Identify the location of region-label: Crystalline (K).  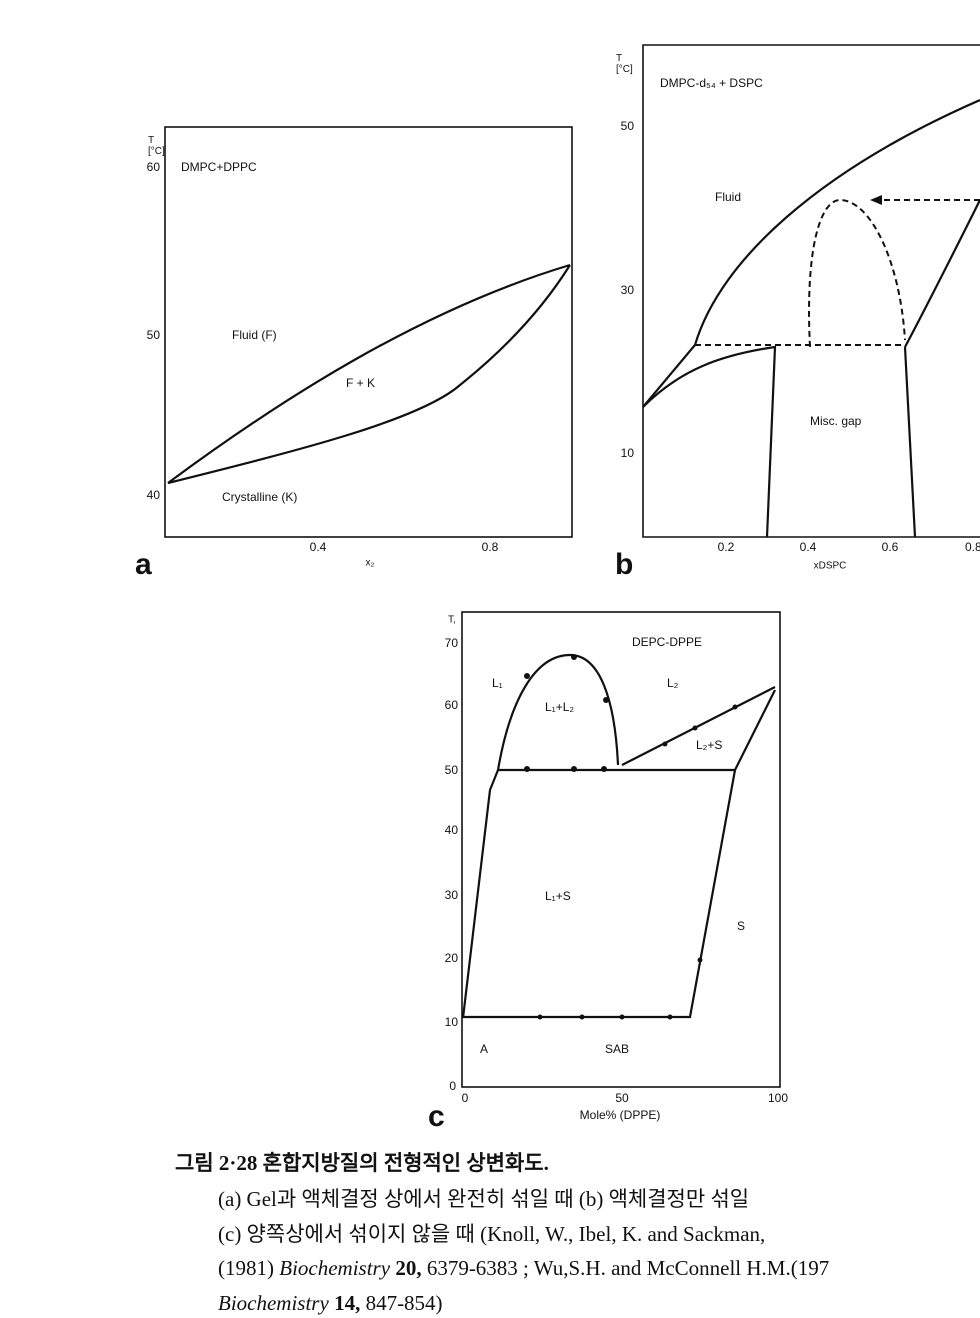
(259, 497).